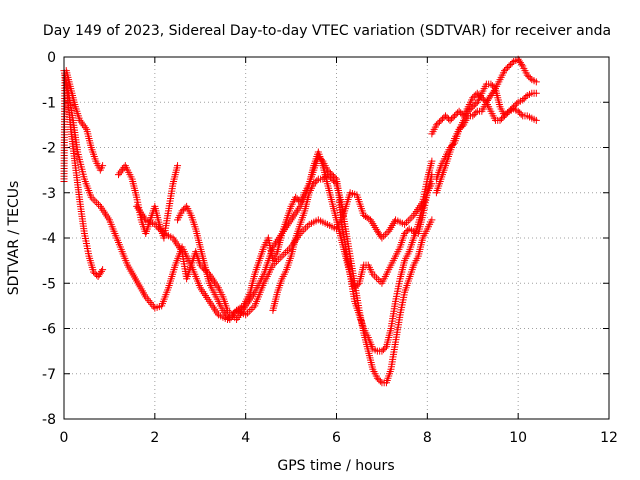  I want to click on y-tick-label: -3, so click(49, 194).